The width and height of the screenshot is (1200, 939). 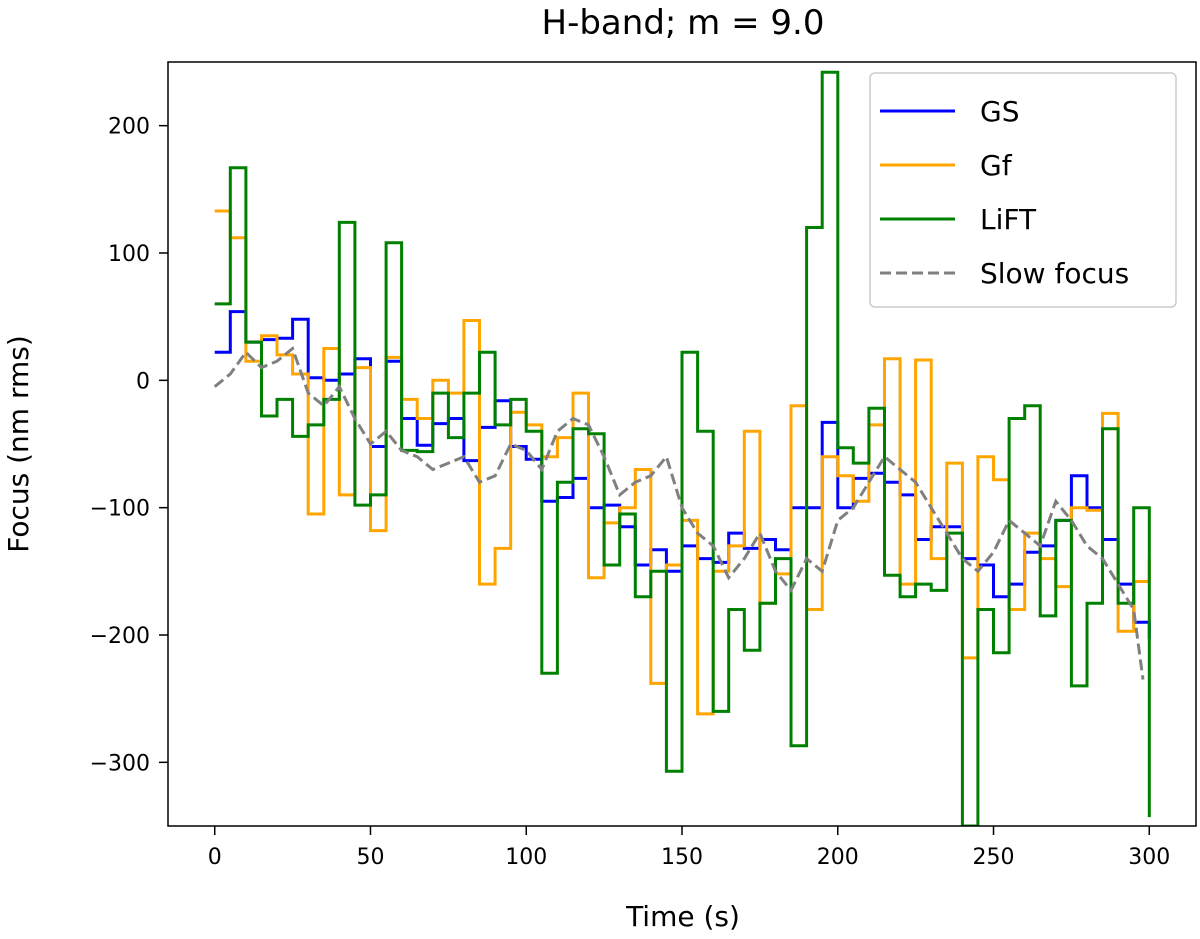 What do you see at coordinates (215, 857) in the screenshot?
I see `x-tick-label: 0` at bounding box center [215, 857].